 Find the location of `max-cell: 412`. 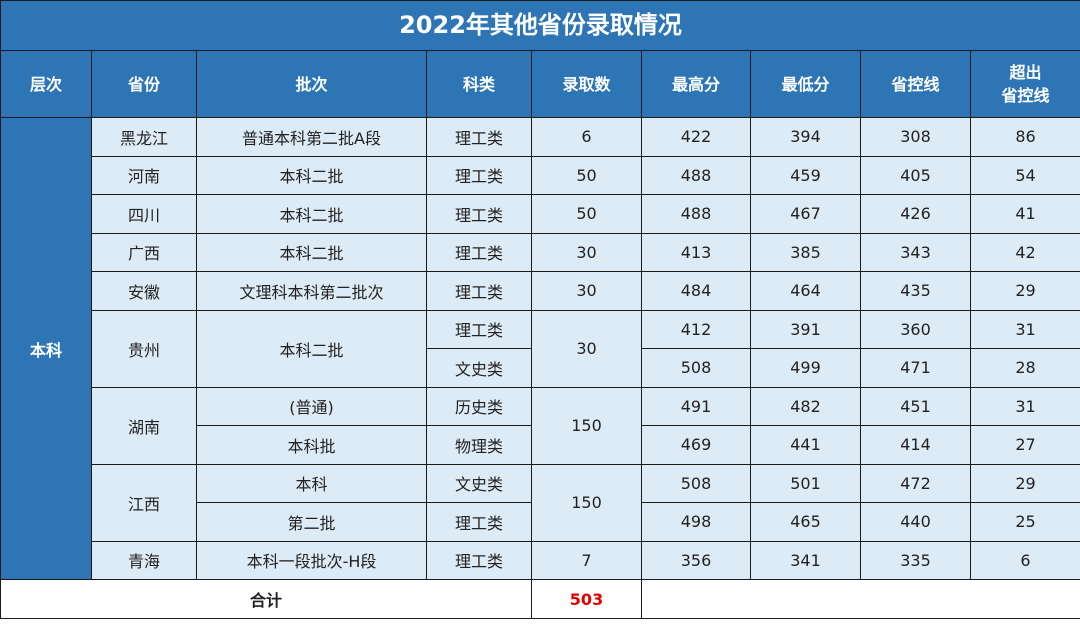

max-cell: 412 is located at coordinates (696, 329).